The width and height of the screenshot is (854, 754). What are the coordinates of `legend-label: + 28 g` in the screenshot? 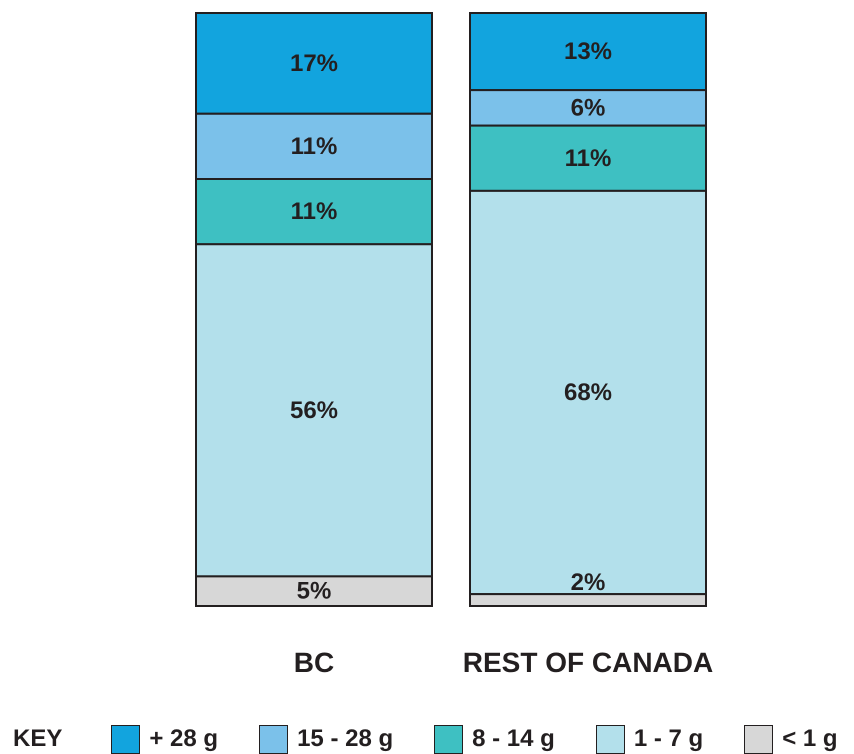 It's located at (183, 739).